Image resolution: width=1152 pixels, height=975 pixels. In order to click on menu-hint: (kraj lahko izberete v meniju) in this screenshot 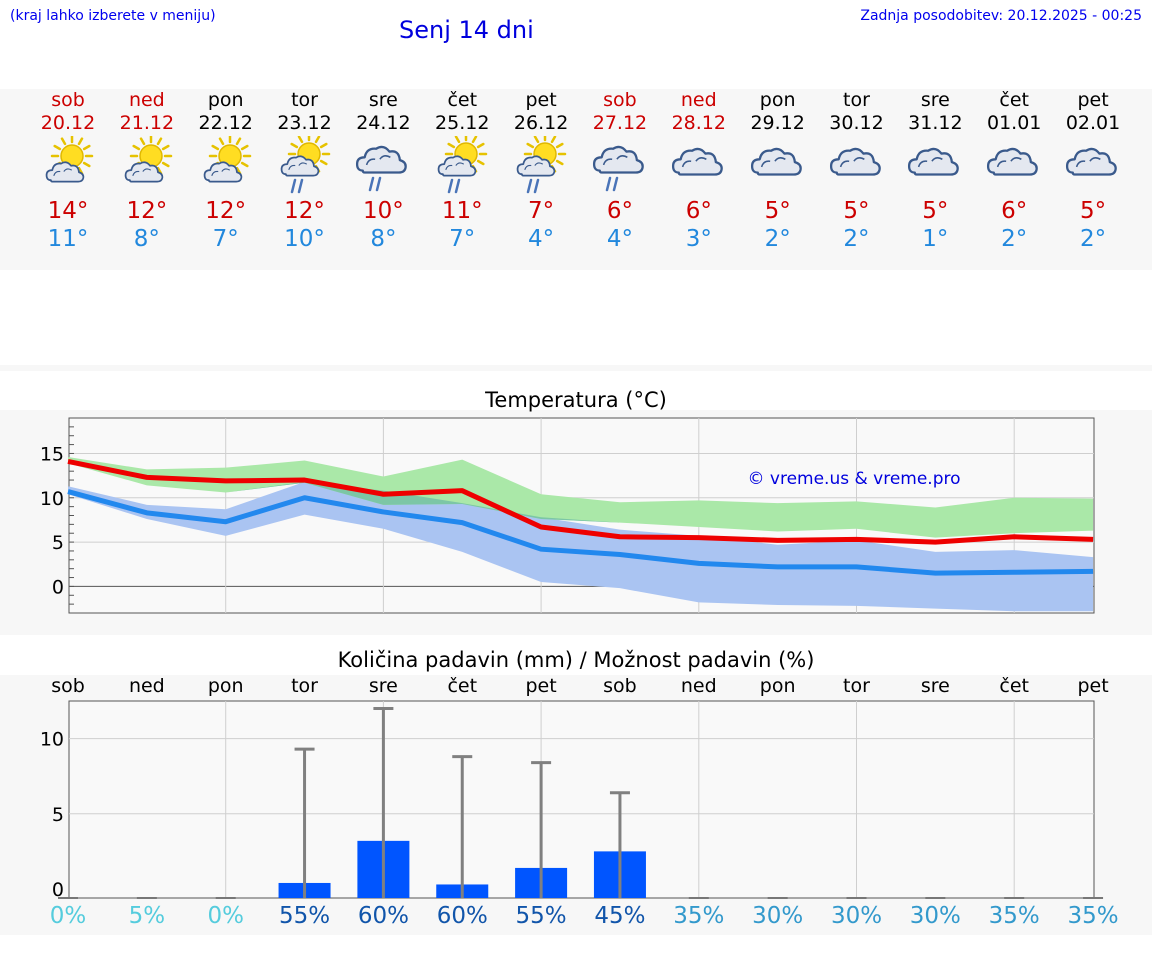, I will do `click(113, 16)`.